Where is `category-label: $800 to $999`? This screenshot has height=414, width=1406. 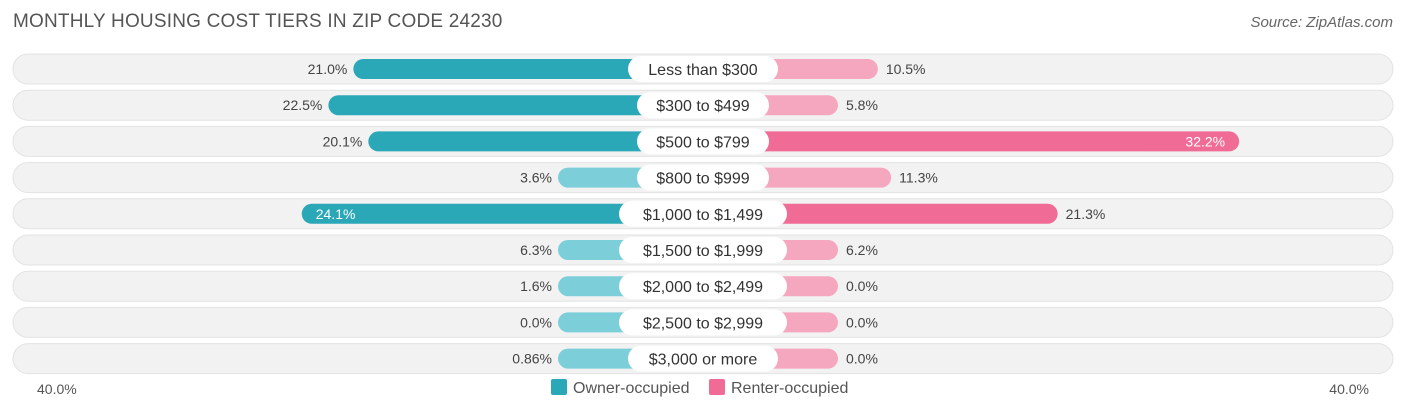
category-label: $800 to $999 is located at coordinates (703, 179).